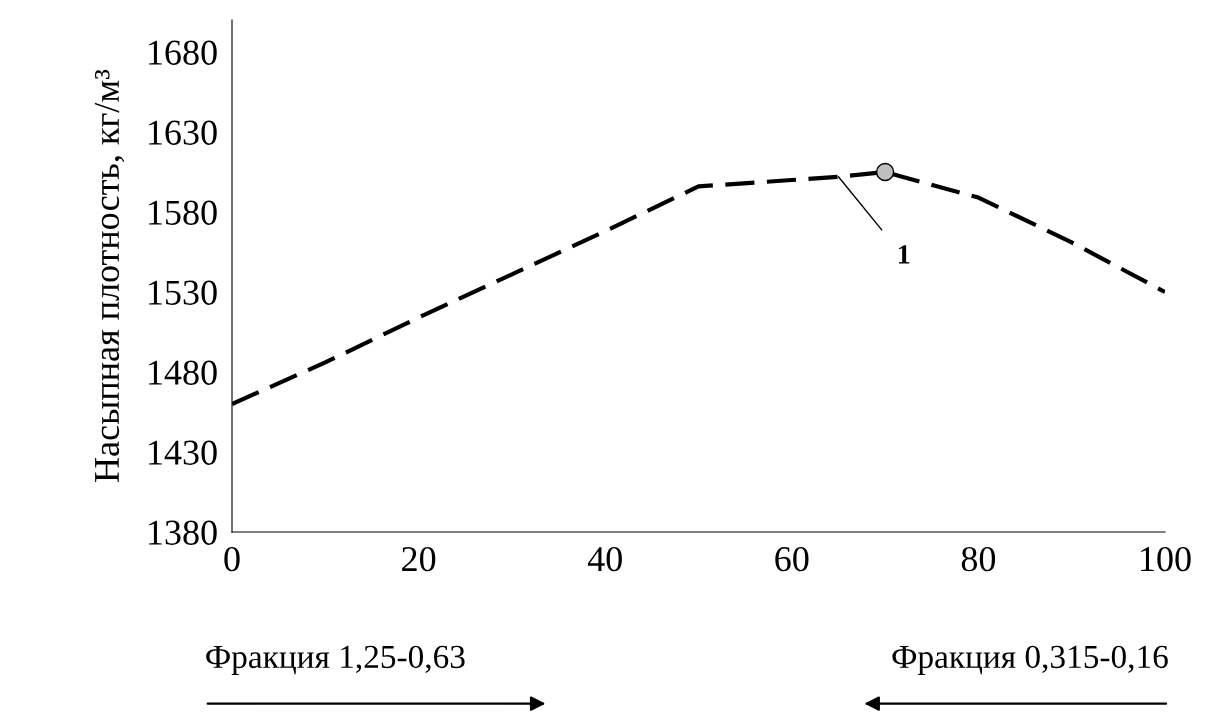 This screenshot has height=718, width=1205. What do you see at coordinates (183, 212) in the screenshot?
I see `y-tick-label: 1580` at bounding box center [183, 212].